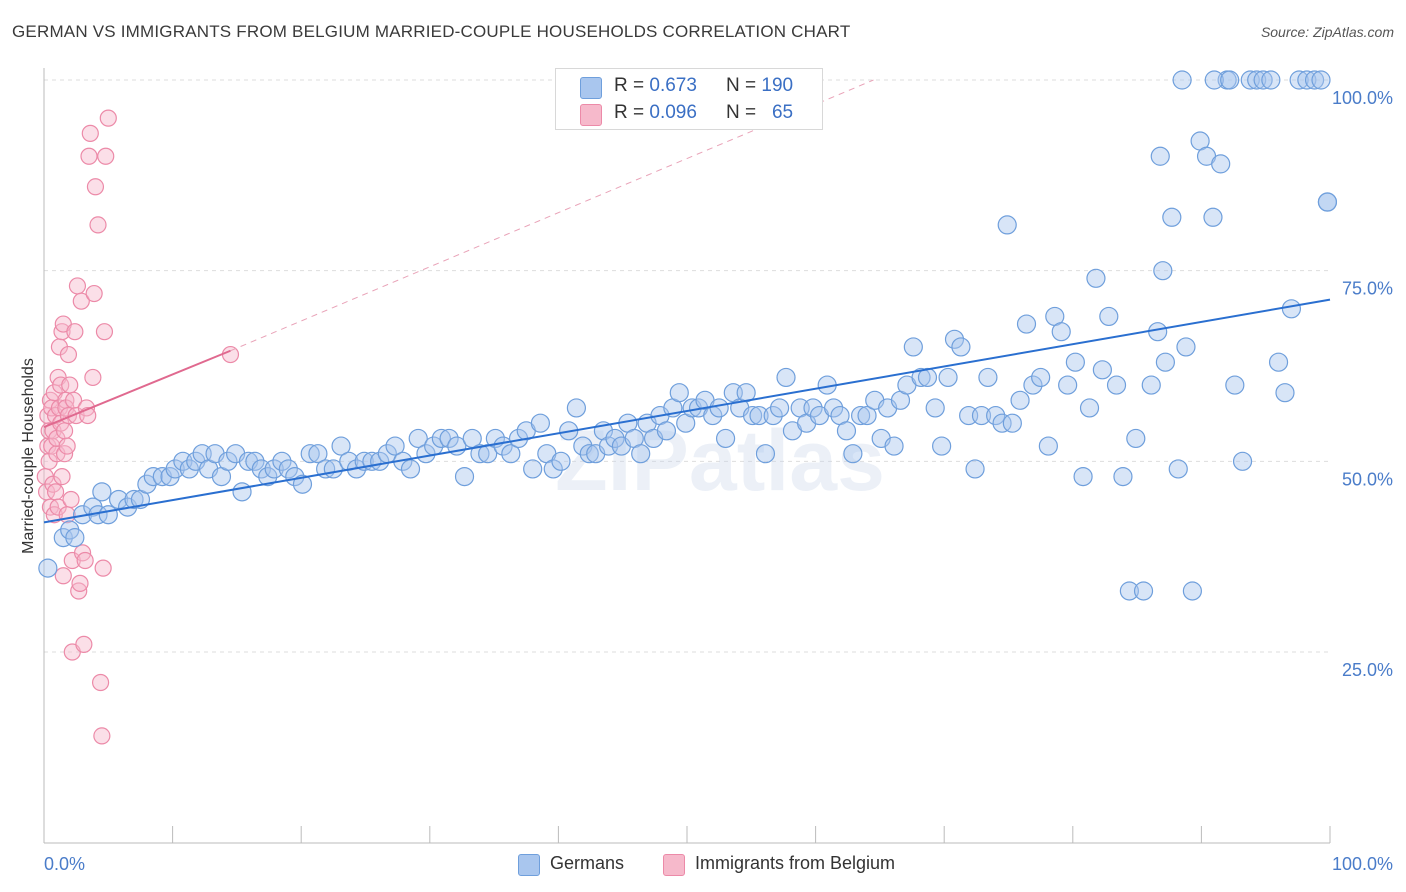  Describe the element at coordinates (1362, 98) in the screenshot. I see `y-tick-label: 100.0%` at that location.